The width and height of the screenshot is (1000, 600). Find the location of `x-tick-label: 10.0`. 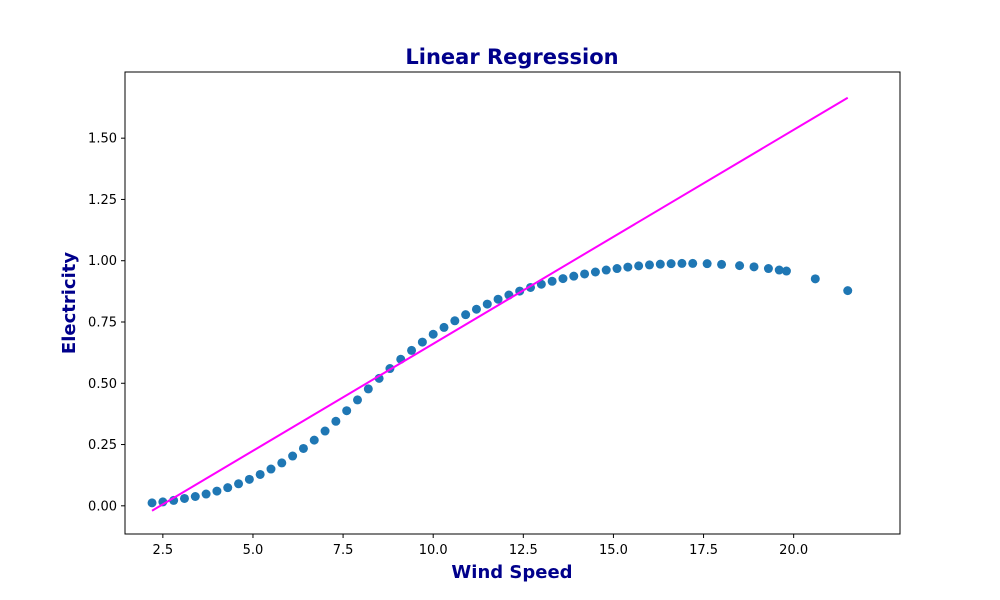

x-tick-label: 10.0 is located at coordinates (433, 550).